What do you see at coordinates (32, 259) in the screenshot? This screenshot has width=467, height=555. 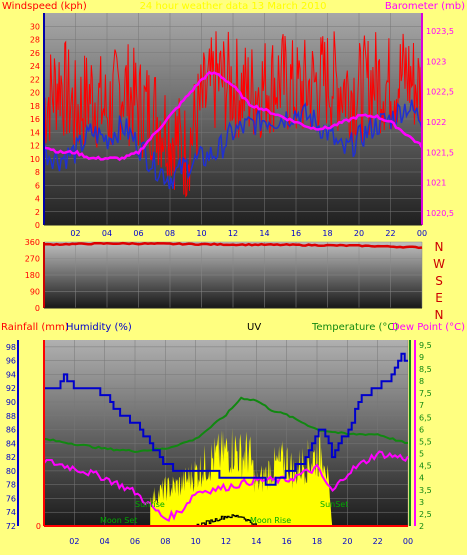 I see `direction-tick-label: 270` at bounding box center [32, 259].